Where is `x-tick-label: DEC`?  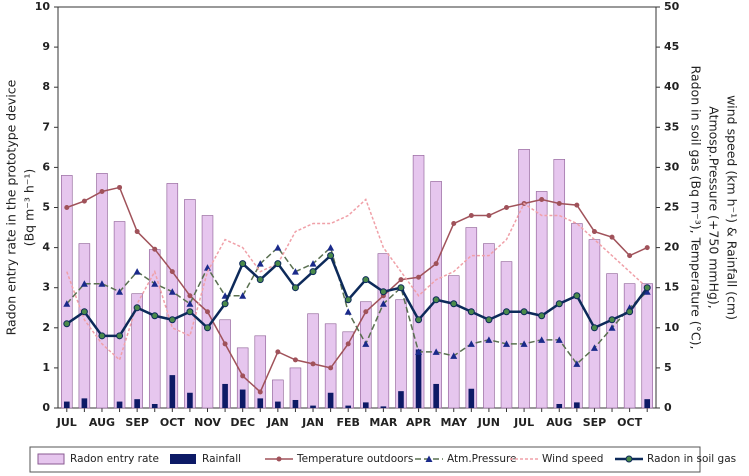
x-tick-label: DEC is located at coordinates (242, 422).